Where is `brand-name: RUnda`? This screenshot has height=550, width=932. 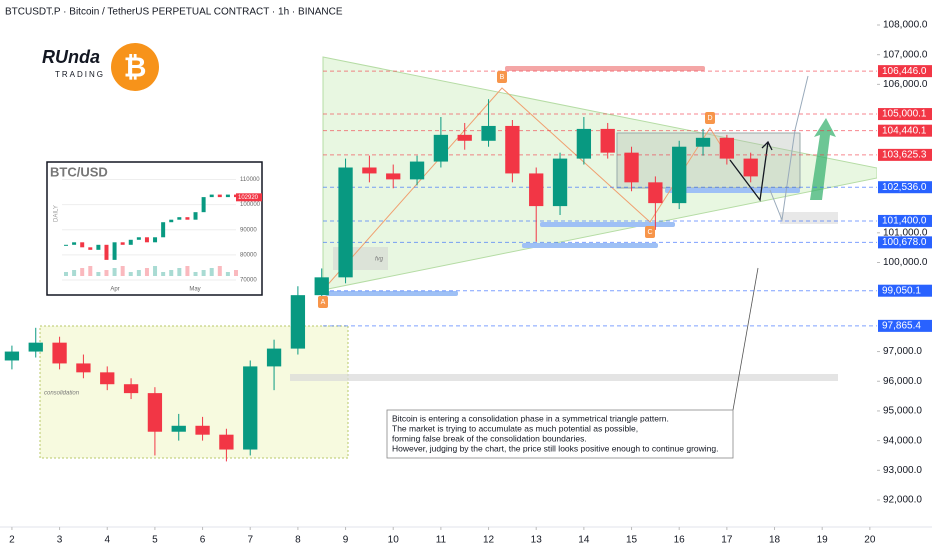
brand-name: RUnda is located at coordinates (71, 57).